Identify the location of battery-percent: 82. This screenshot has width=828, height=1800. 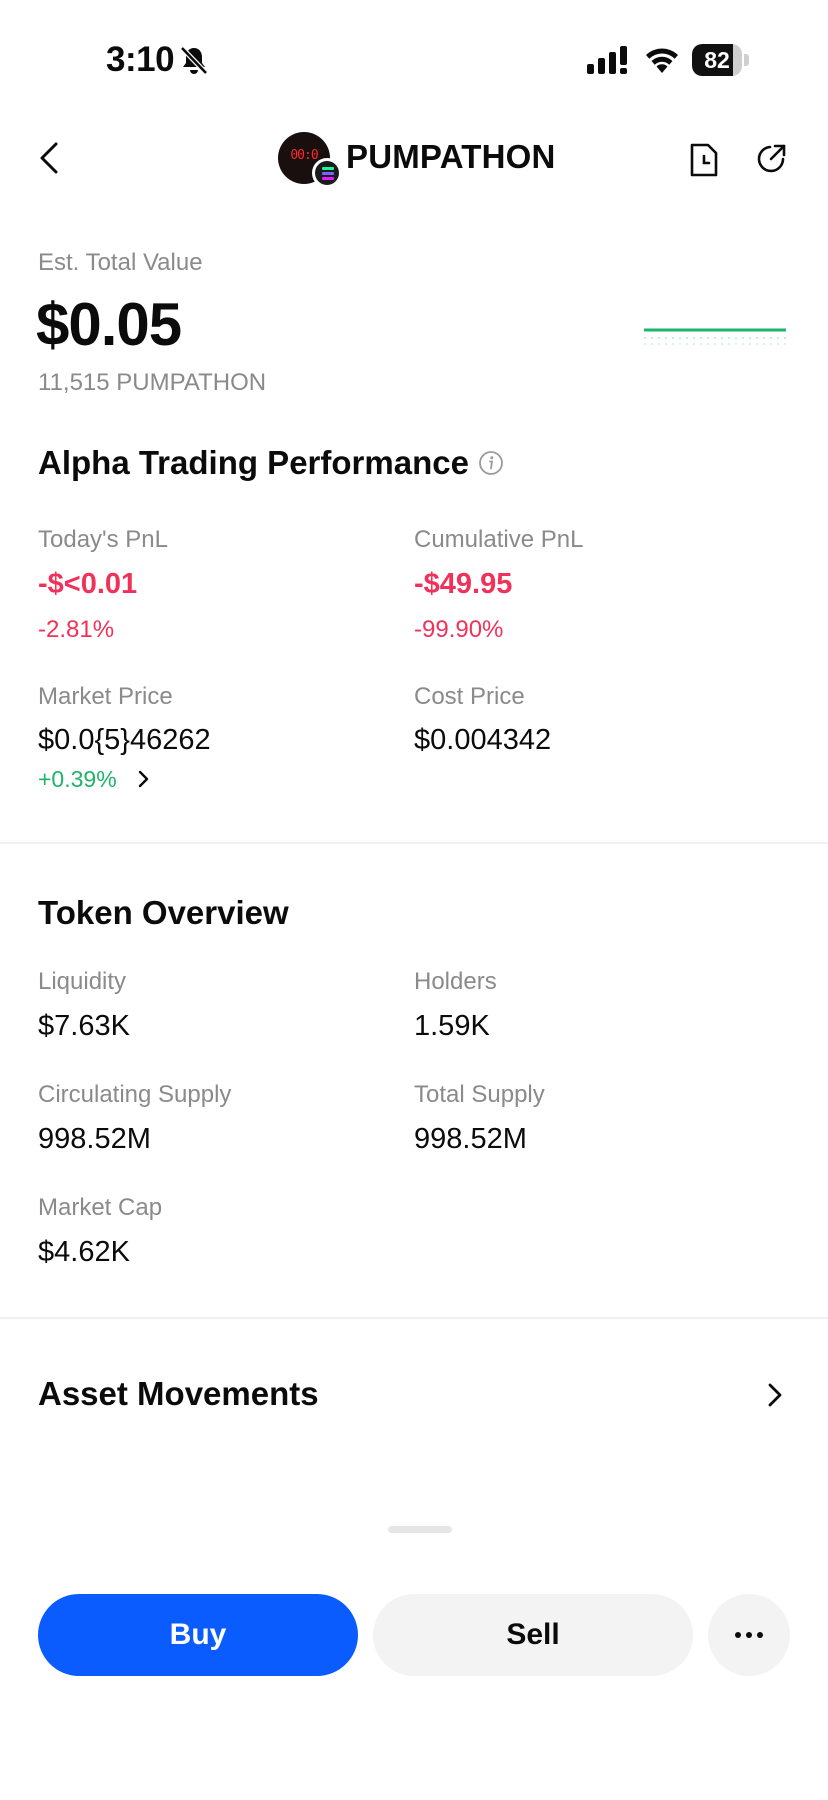
(717, 60).